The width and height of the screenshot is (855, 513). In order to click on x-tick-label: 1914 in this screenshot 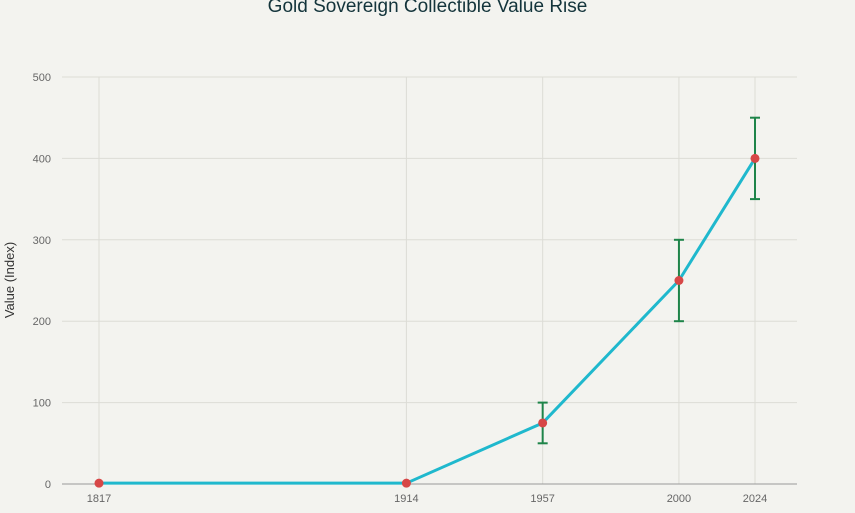, I will do `click(406, 499)`.